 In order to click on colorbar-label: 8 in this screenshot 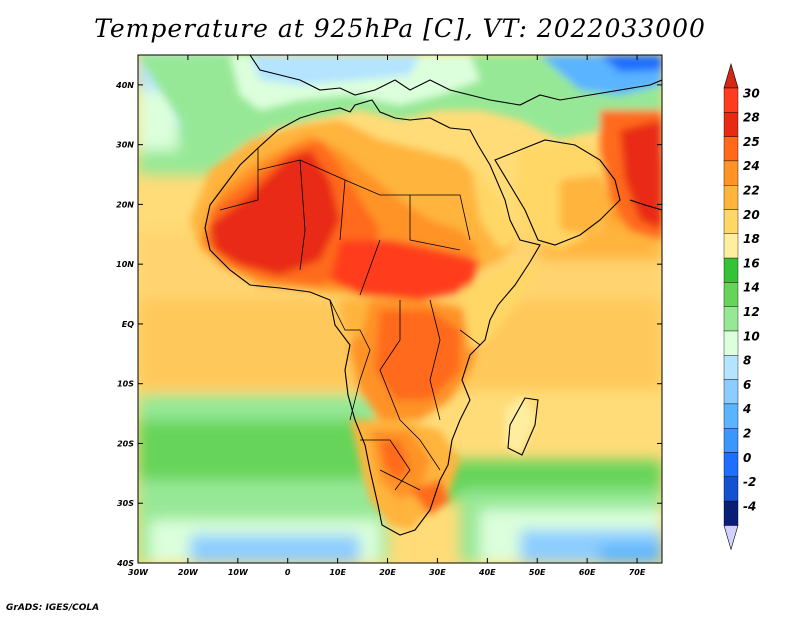, I will do `click(747, 361)`.